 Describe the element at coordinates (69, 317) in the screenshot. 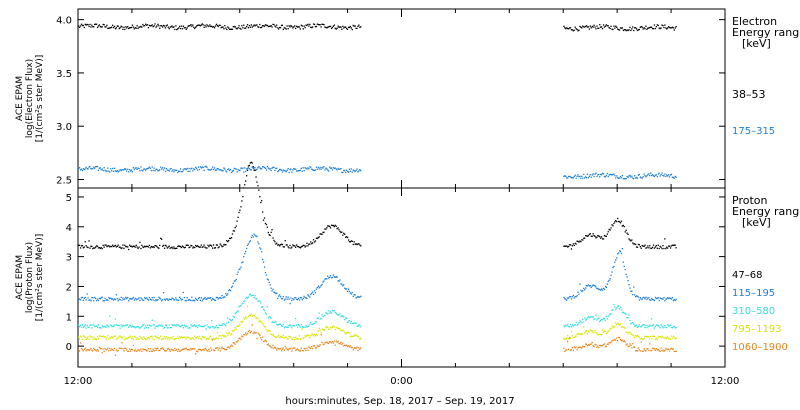

I see `y-tick-label: 1` at that location.